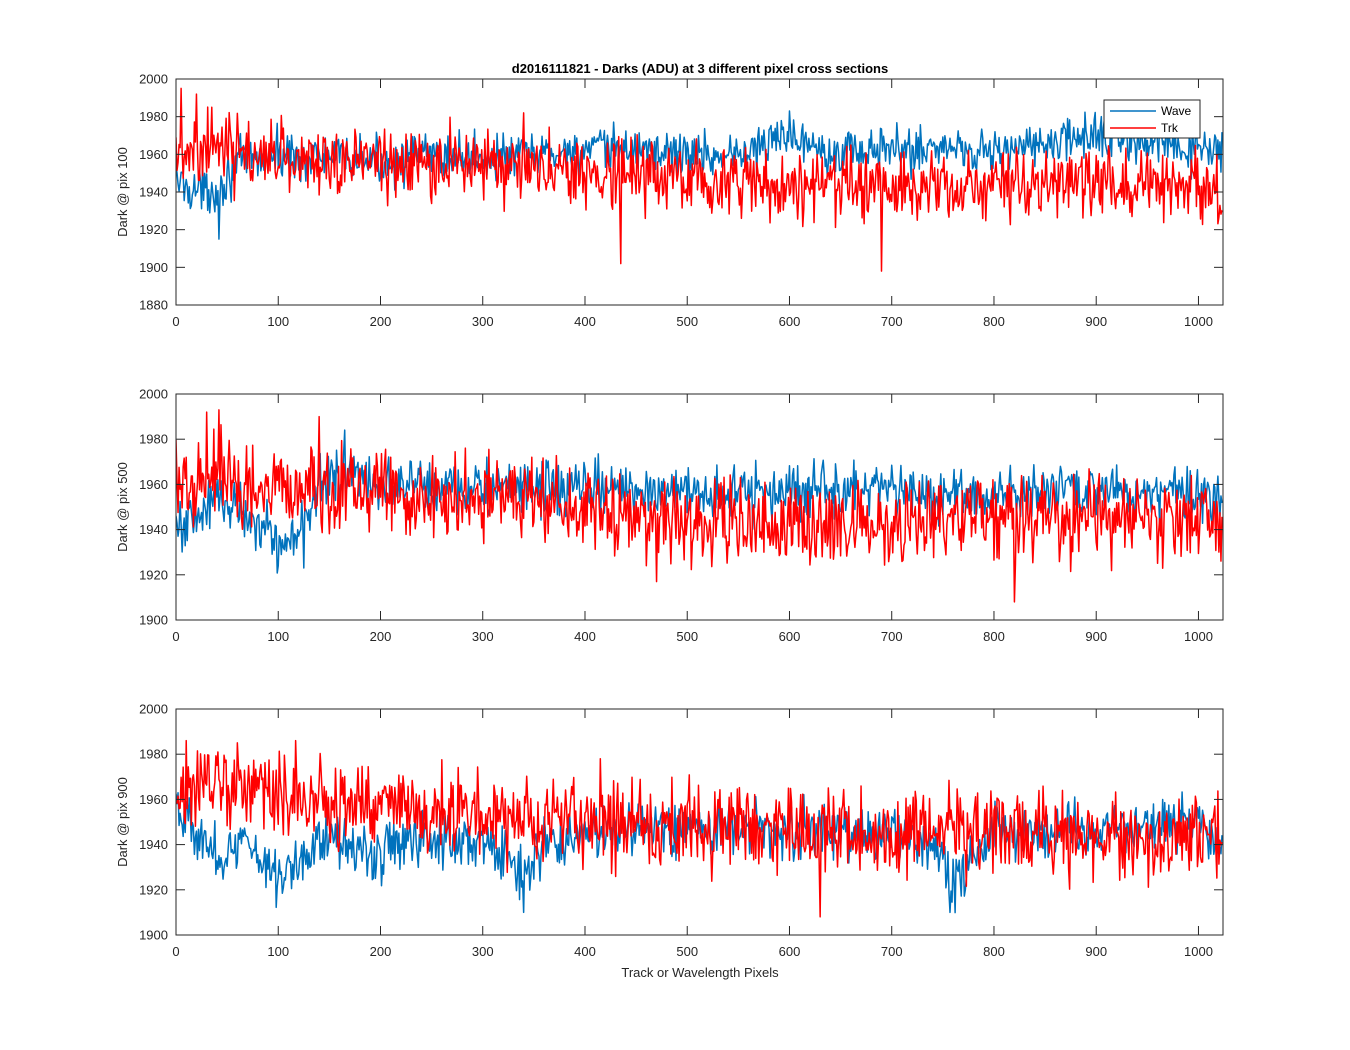 The height and width of the screenshot is (1050, 1350). Describe the element at coordinates (122, 822) in the screenshot. I see `y-axis-label: Dark @ pix 900` at that location.